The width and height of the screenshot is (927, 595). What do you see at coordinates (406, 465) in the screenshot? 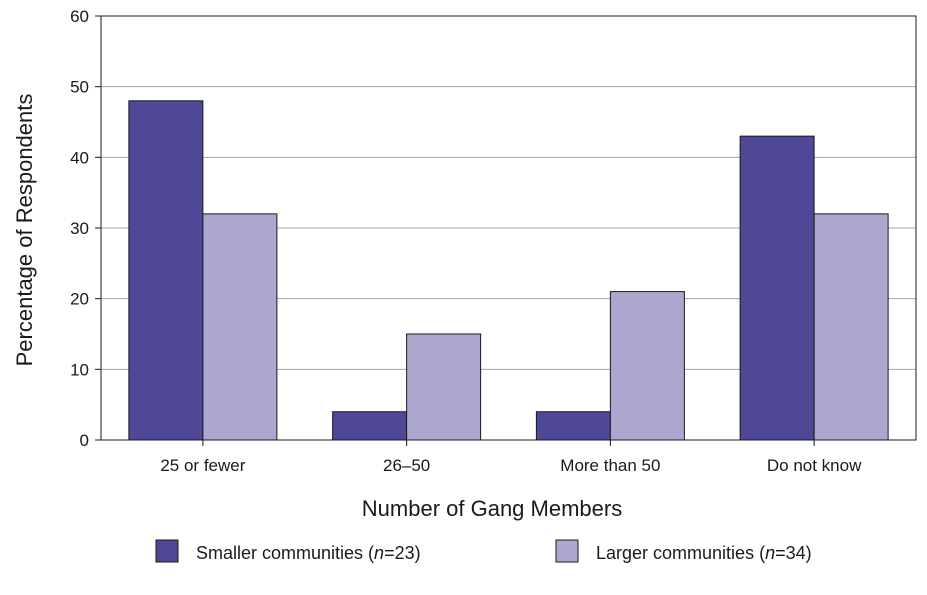
I see `x-tick-label: 26–50` at bounding box center [406, 465].